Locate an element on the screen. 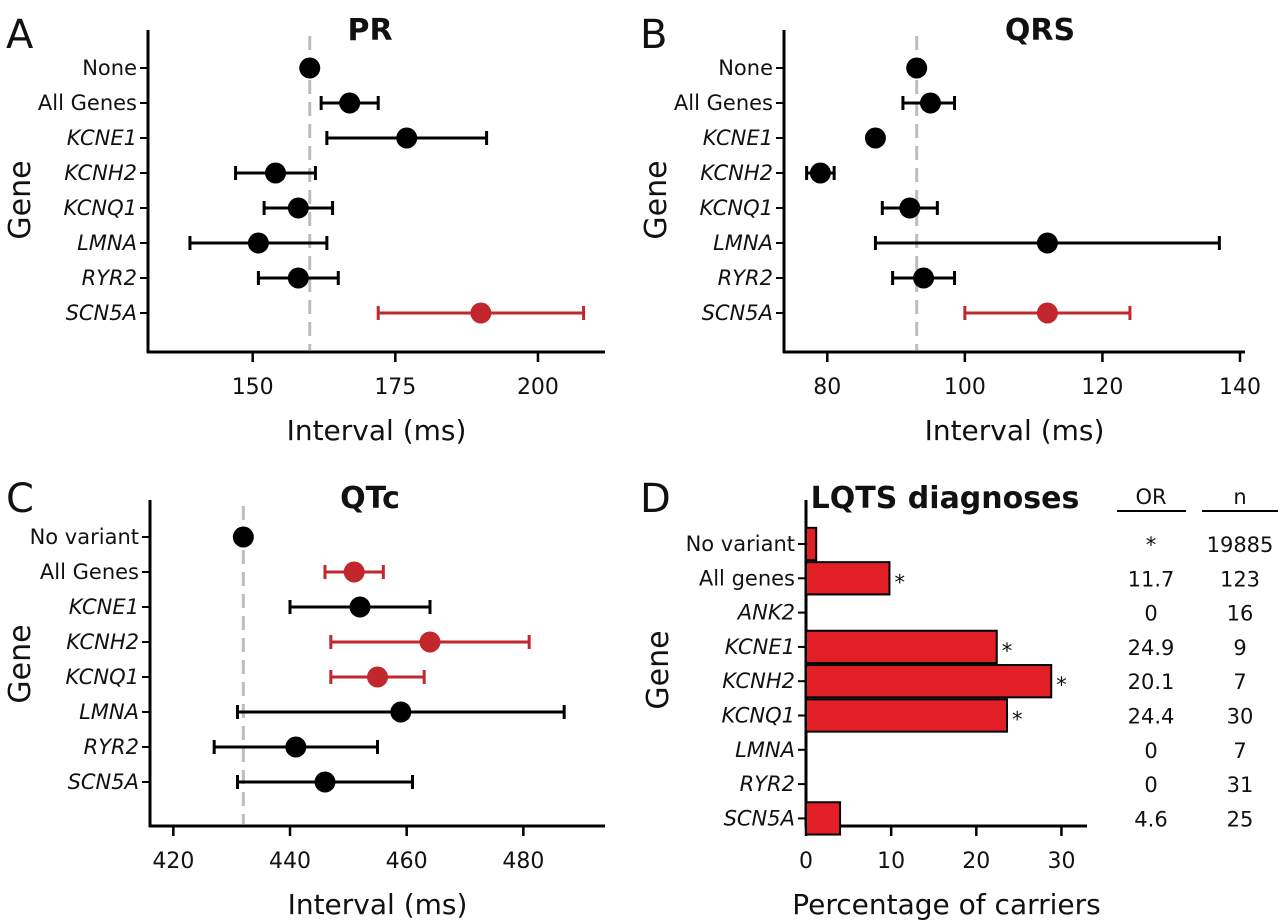 Image resolution: width=1280 pixels, height=924 pixels. table-header-n: n is located at coordinates (1239, 497).